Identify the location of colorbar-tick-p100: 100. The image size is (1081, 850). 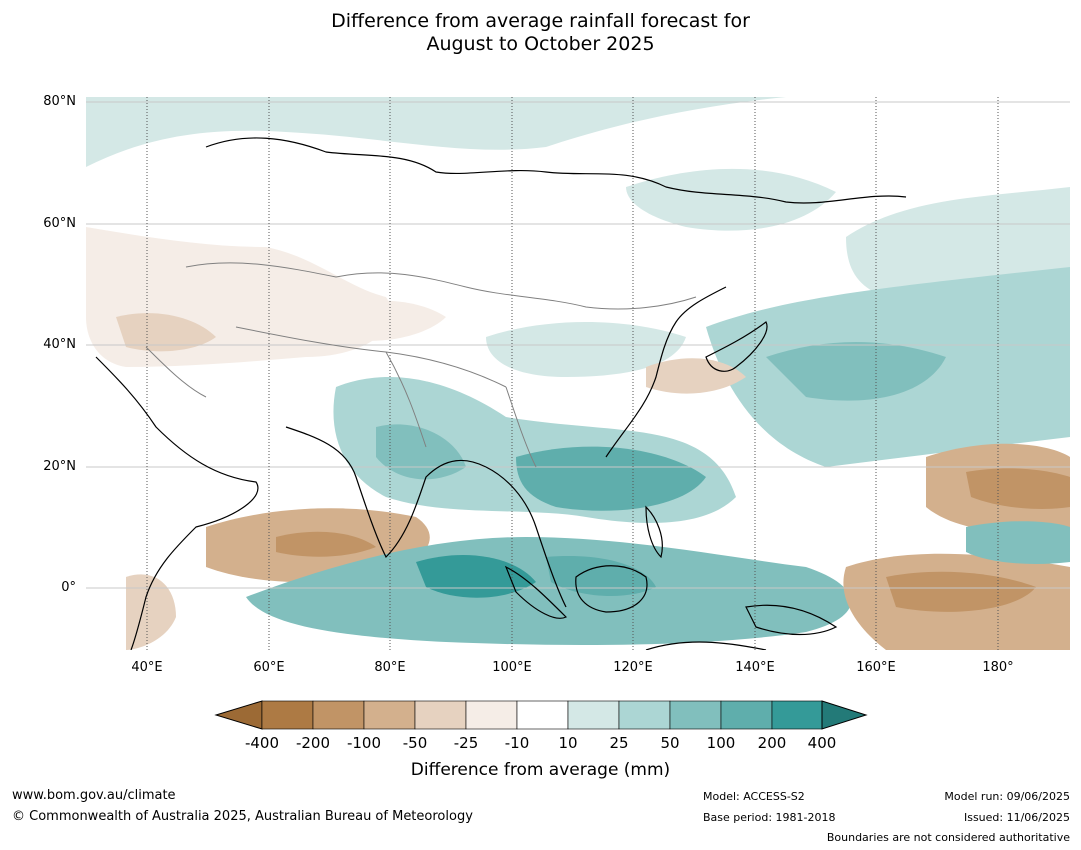
(721, 743).